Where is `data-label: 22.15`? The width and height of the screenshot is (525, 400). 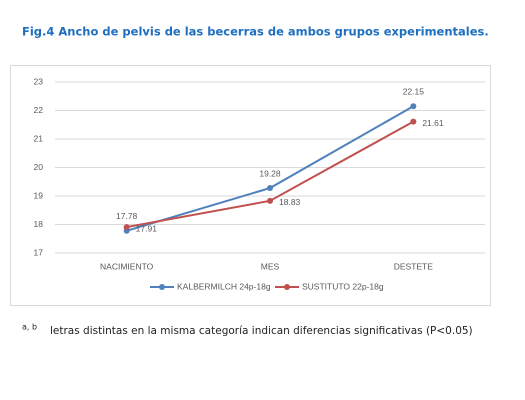 data-label: 22.15 is located at coordinates (414, 91).